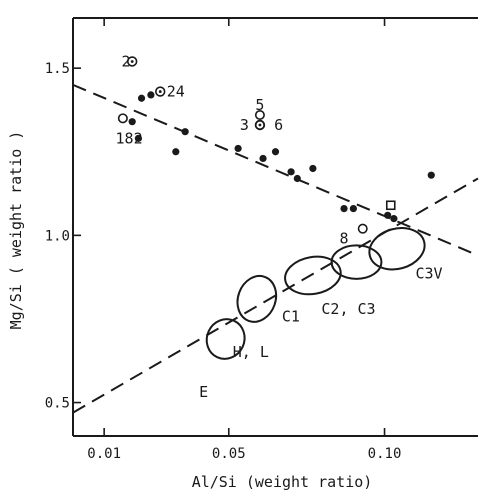 This screenshot has height=496, width=485. Describe the element at coordinates (348, 309) in the screenshot. I see `region-label: C2, C3` at that location.